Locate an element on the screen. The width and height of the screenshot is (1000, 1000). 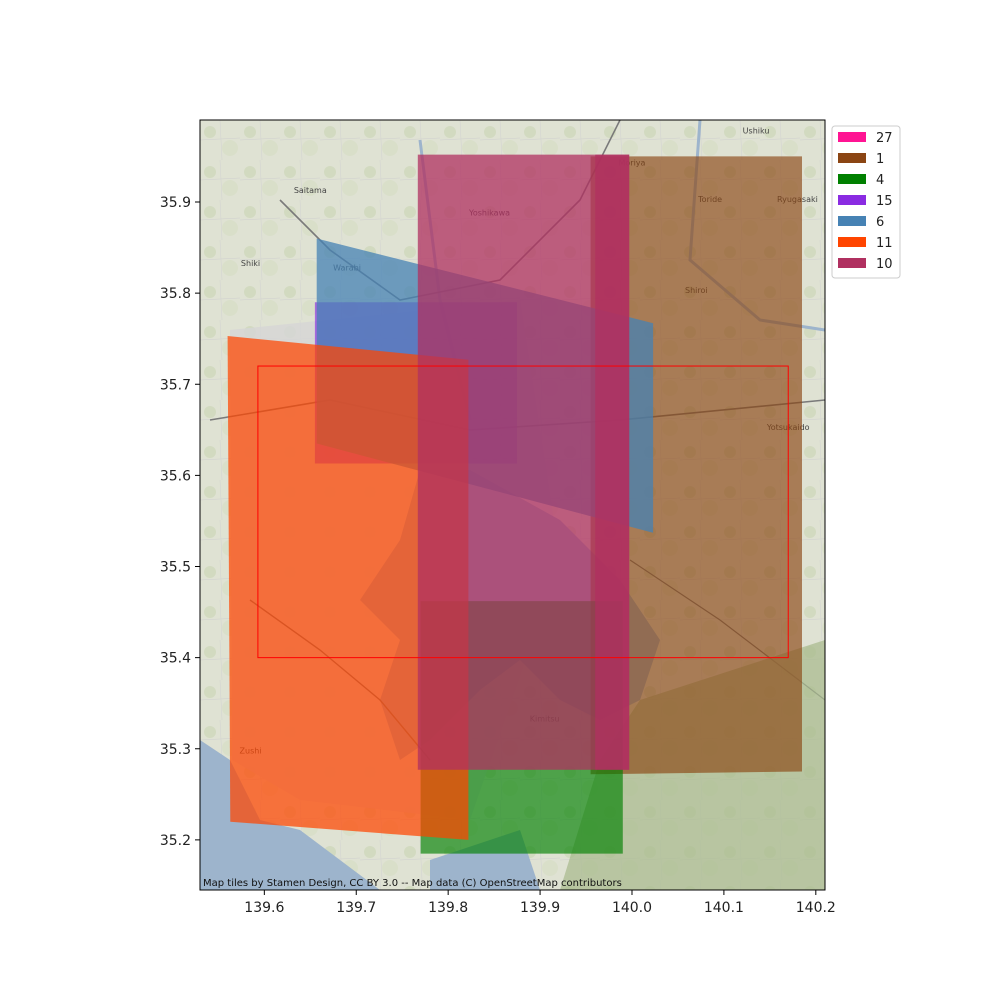
x-tick-label: 140.1 is located at coordinates (724, 908).